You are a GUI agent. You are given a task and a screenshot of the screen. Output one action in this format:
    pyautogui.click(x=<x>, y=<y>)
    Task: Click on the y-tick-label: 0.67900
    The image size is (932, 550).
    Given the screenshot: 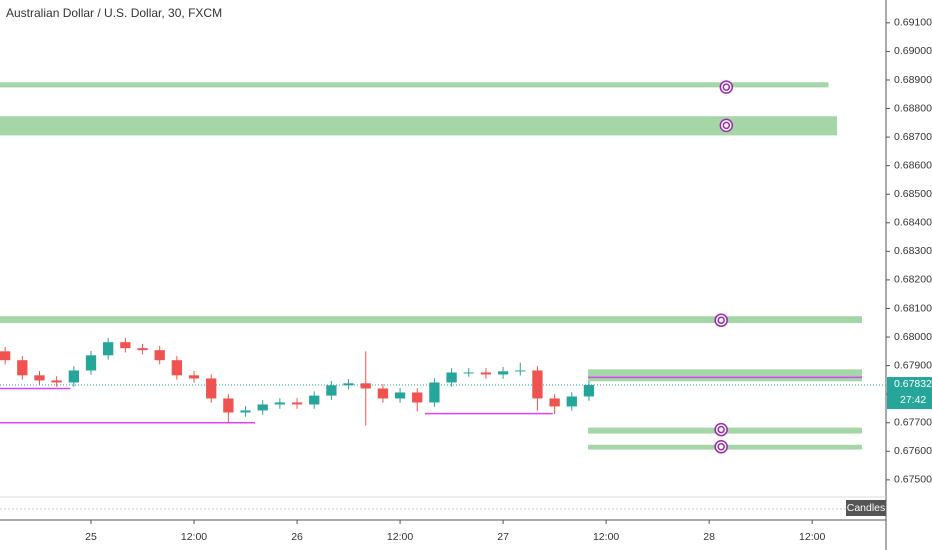 What is the action you would take?
    pyautogui.click(x=913, y=365)
    